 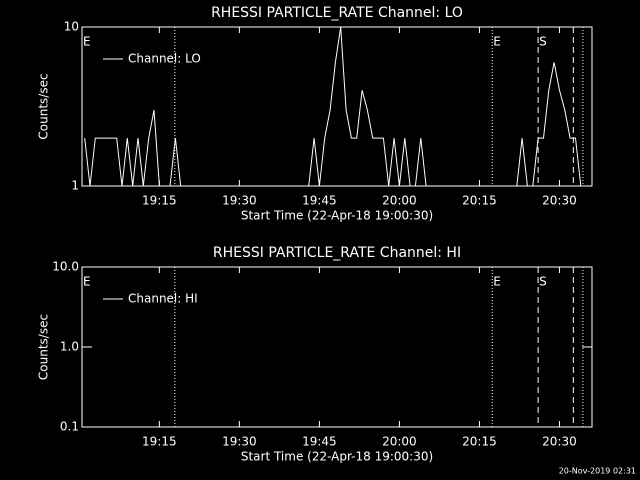 What do you see at coordinates (597, 471) in the screenshot?
I see `footer: 20-Nov-2019 02:31` at bounding box center [597, 471].